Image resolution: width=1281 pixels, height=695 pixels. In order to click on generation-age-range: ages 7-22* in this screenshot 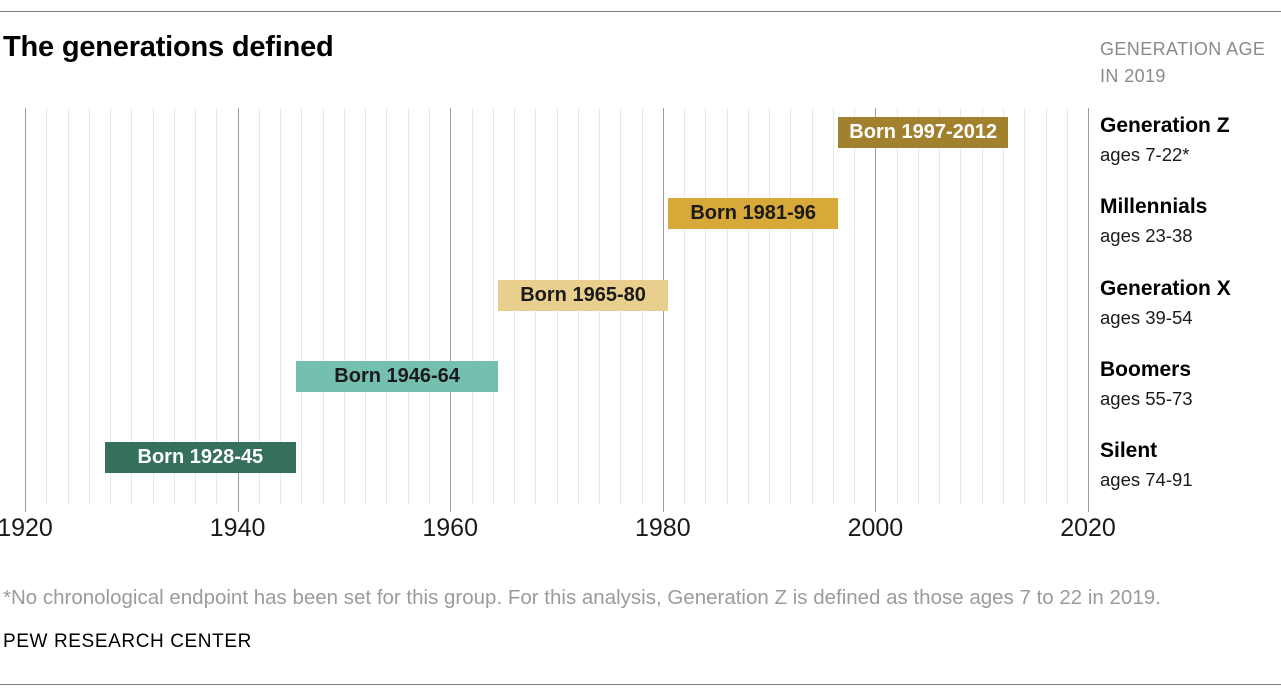, I will do `click(1145, 154)`.